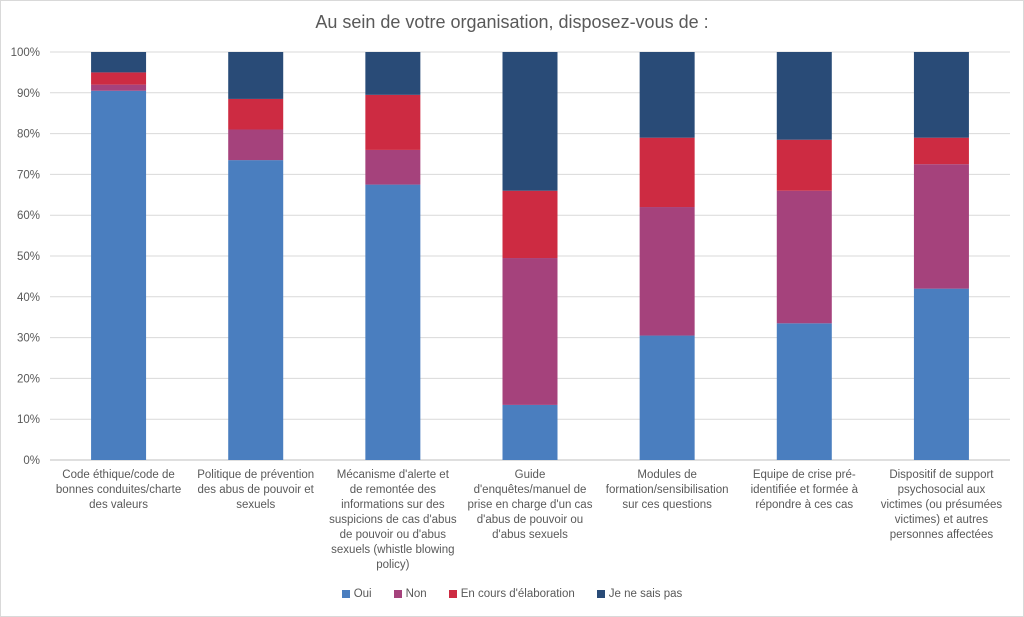 The height and width of the screenshot is (617, 1024). Describe the element at coordinates (362, 594) in the screenshot. I see `legend-label: Oui` at that location.